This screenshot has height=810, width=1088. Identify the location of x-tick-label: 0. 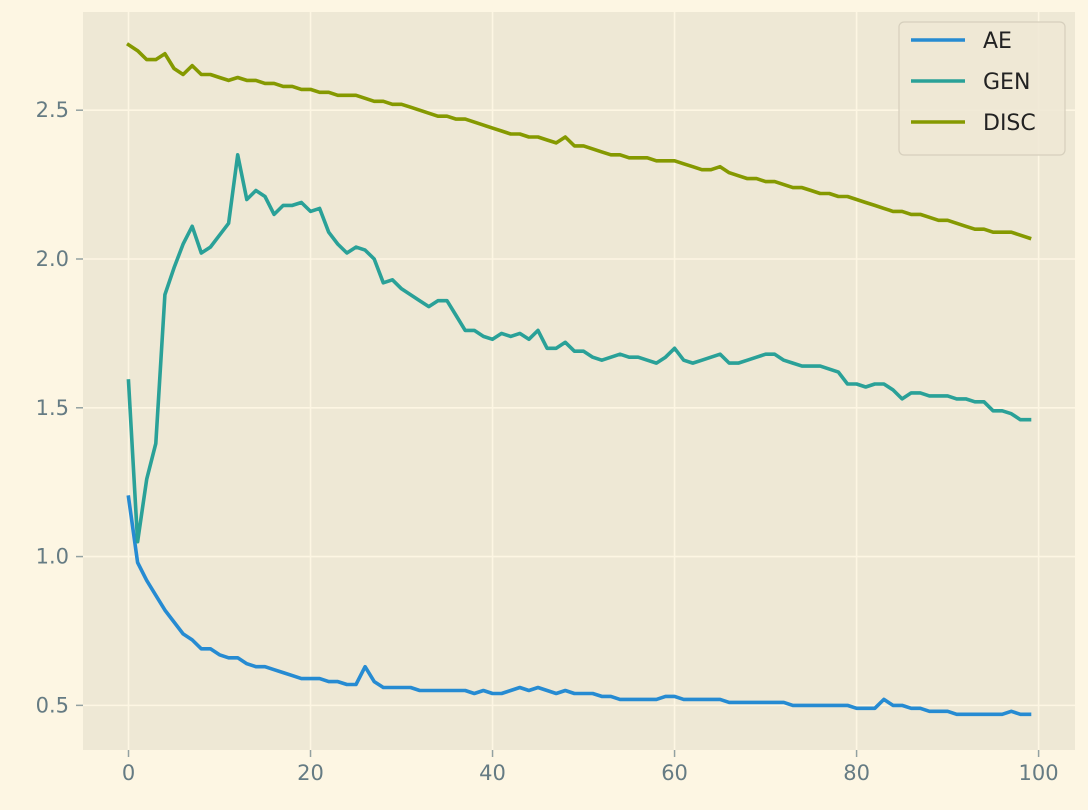
(128, 773).